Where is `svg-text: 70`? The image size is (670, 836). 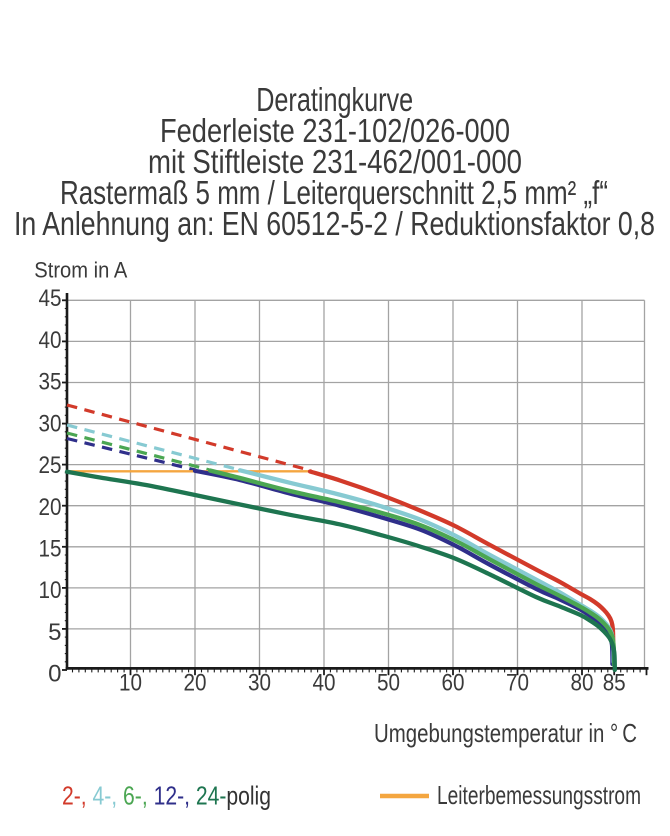 svg-text: 70 is located at coordinates (517, 683).